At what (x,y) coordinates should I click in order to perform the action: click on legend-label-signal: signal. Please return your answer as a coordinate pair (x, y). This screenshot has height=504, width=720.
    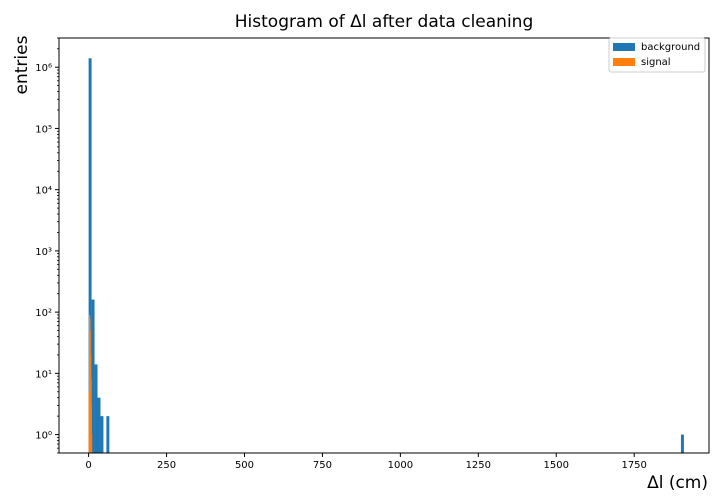
    Looking at the image, I should click on (656, 62).